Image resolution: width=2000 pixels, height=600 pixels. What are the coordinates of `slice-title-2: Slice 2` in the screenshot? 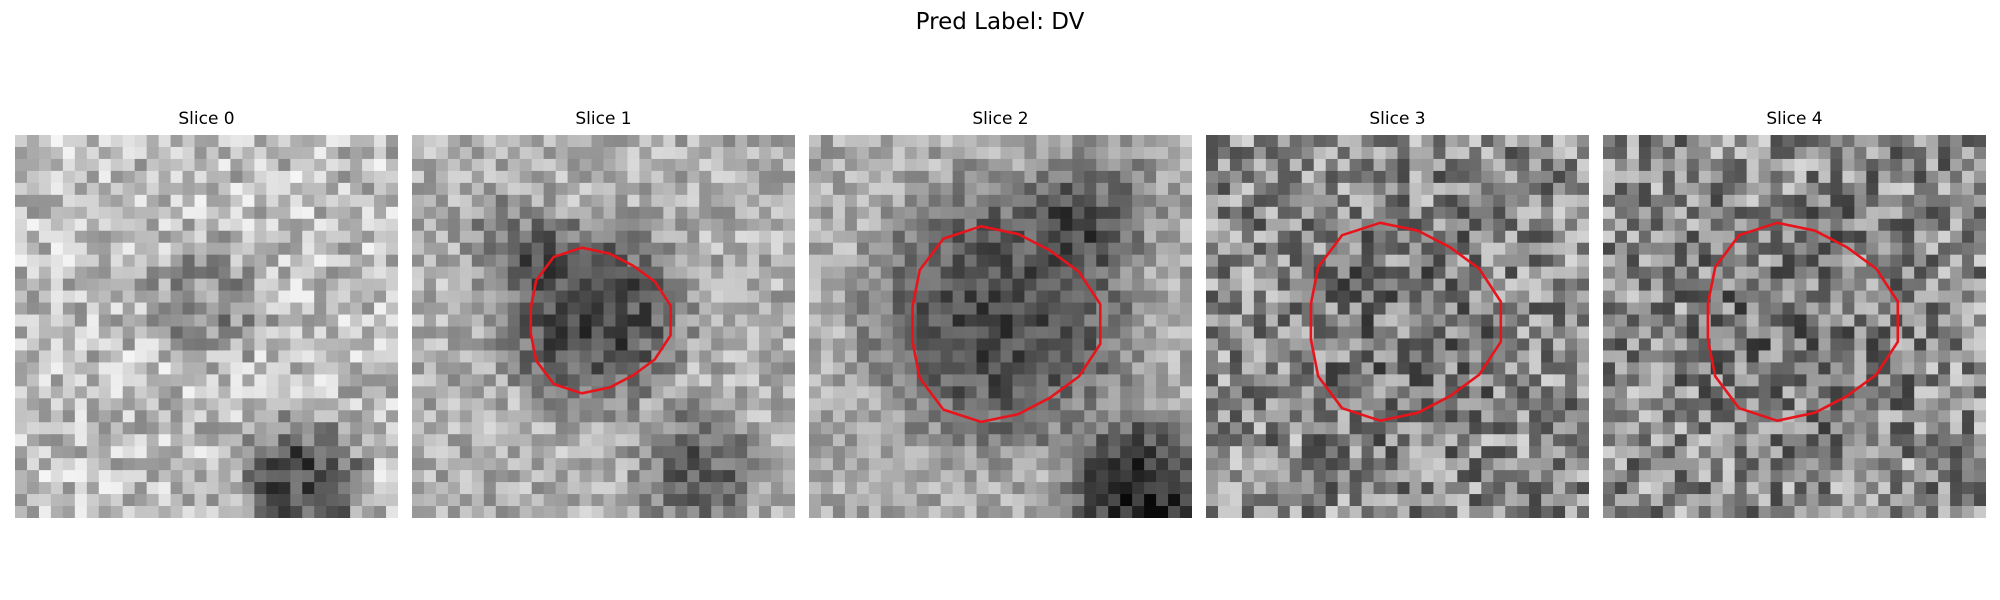 It's located at (1000, 119).